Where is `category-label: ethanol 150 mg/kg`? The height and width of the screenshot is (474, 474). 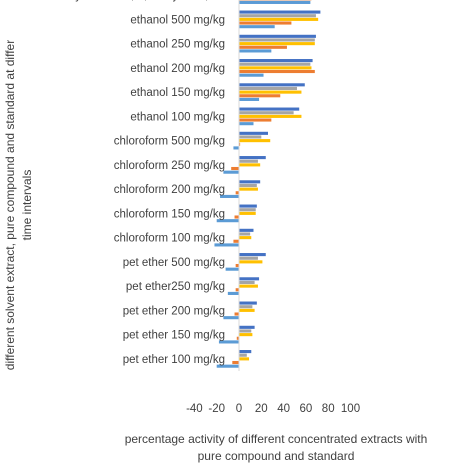 category-label: ethanol 150 mg/kg is located at coordinates (177, 93).